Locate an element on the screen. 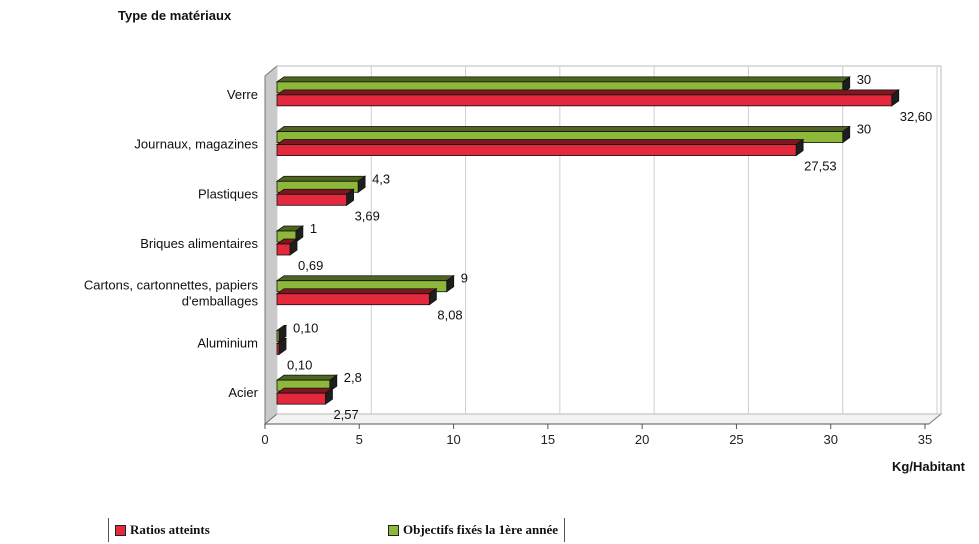 This screenshot has height=544, width=979. x-tick-label: 15 is located at coordinates (548, 439).